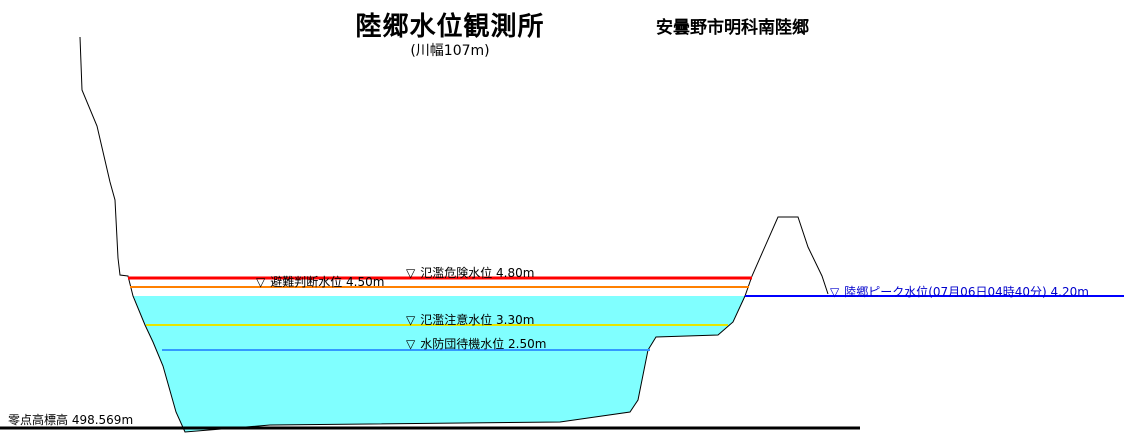 The image size is (1124, 437). I want to click on peak-level-label: ▽ 陸郷ピーク水位(07月06日04時40分) 4.20m, so click(959, 292).